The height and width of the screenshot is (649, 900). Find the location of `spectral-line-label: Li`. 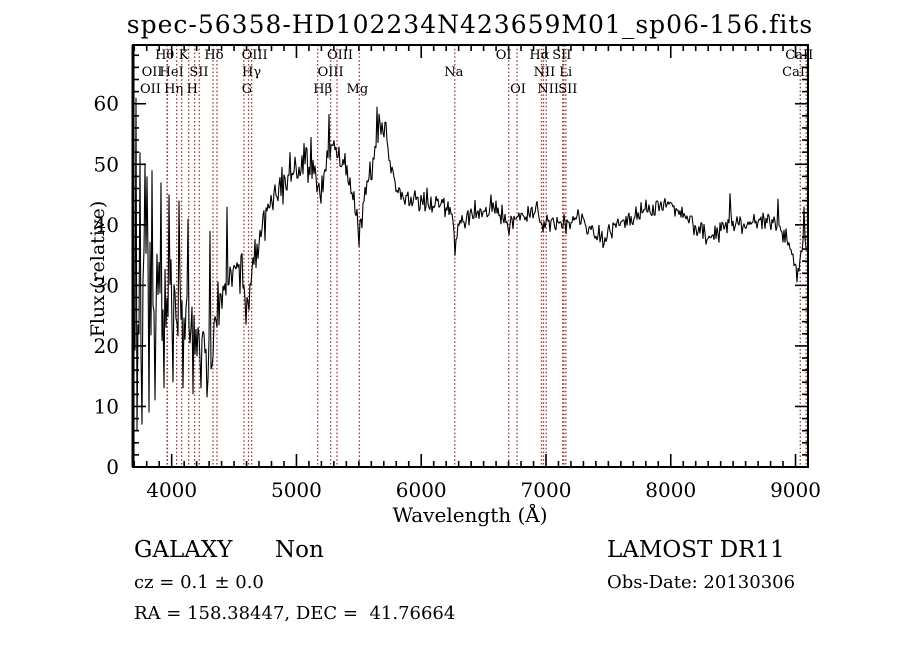

spectral-line-label: Li is located at coordinates (566, 72).